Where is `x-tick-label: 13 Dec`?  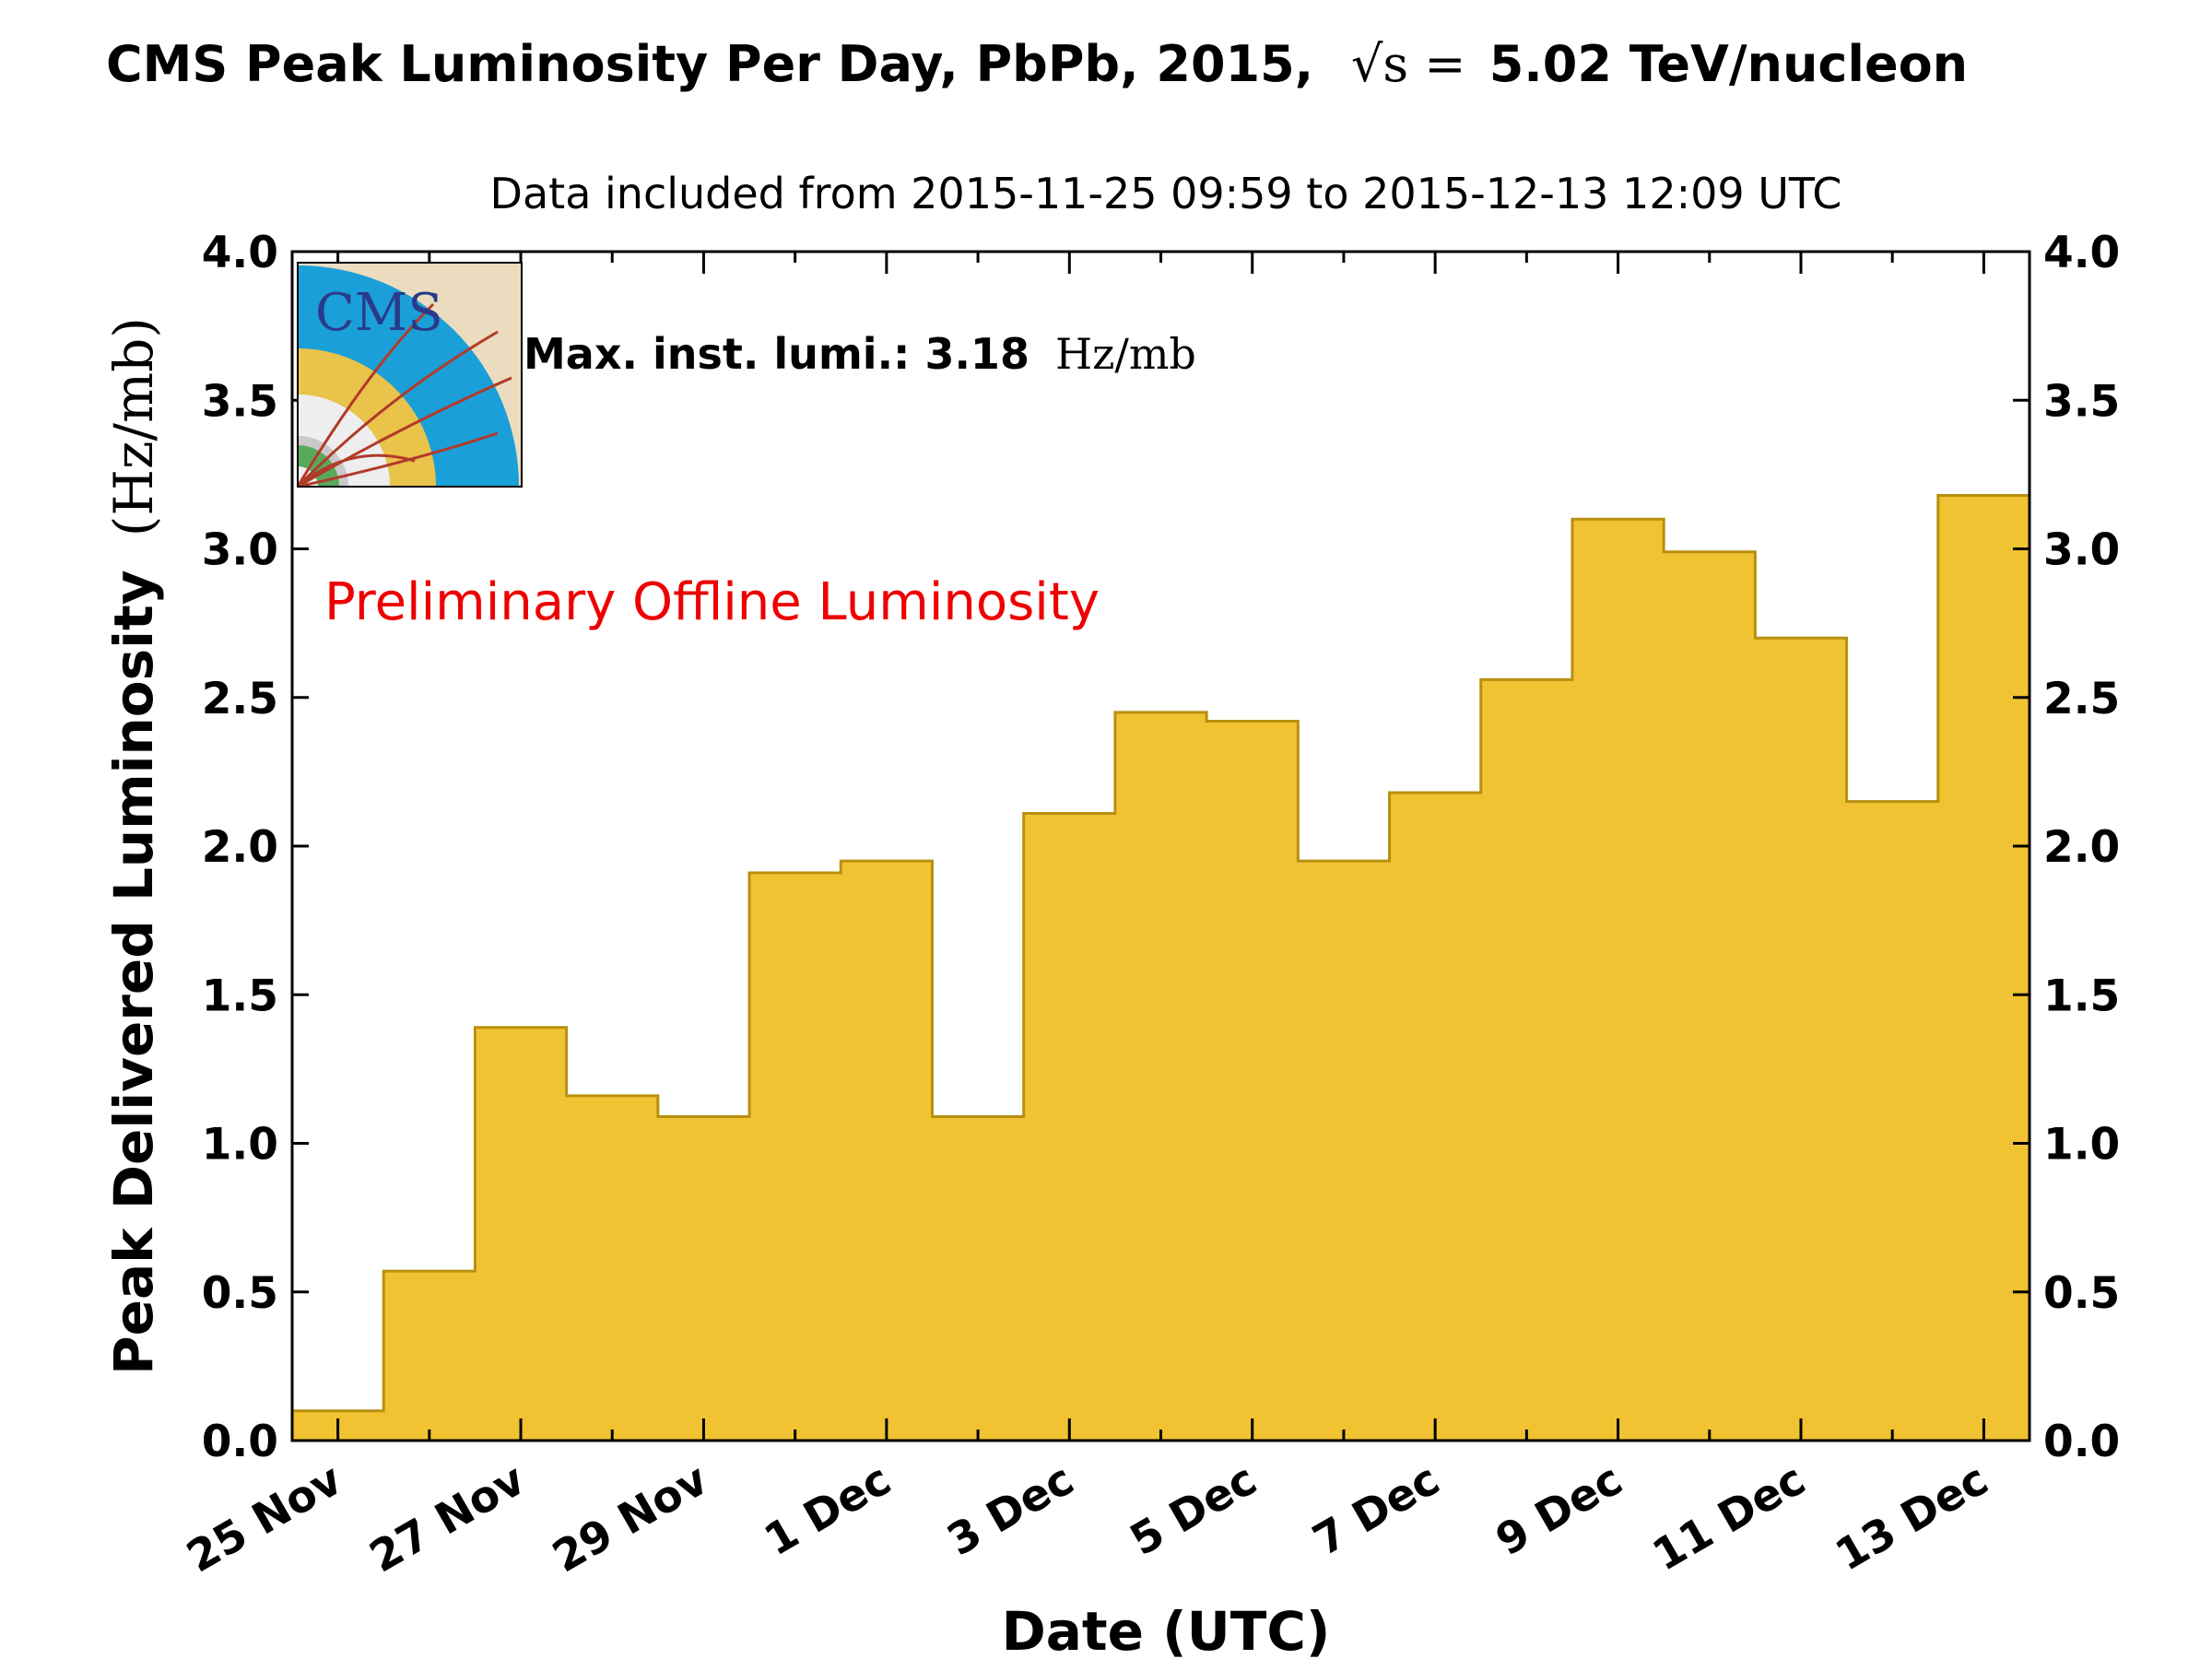
x-tick-label: 13 Dec is located at coordinates (1912, 1518).